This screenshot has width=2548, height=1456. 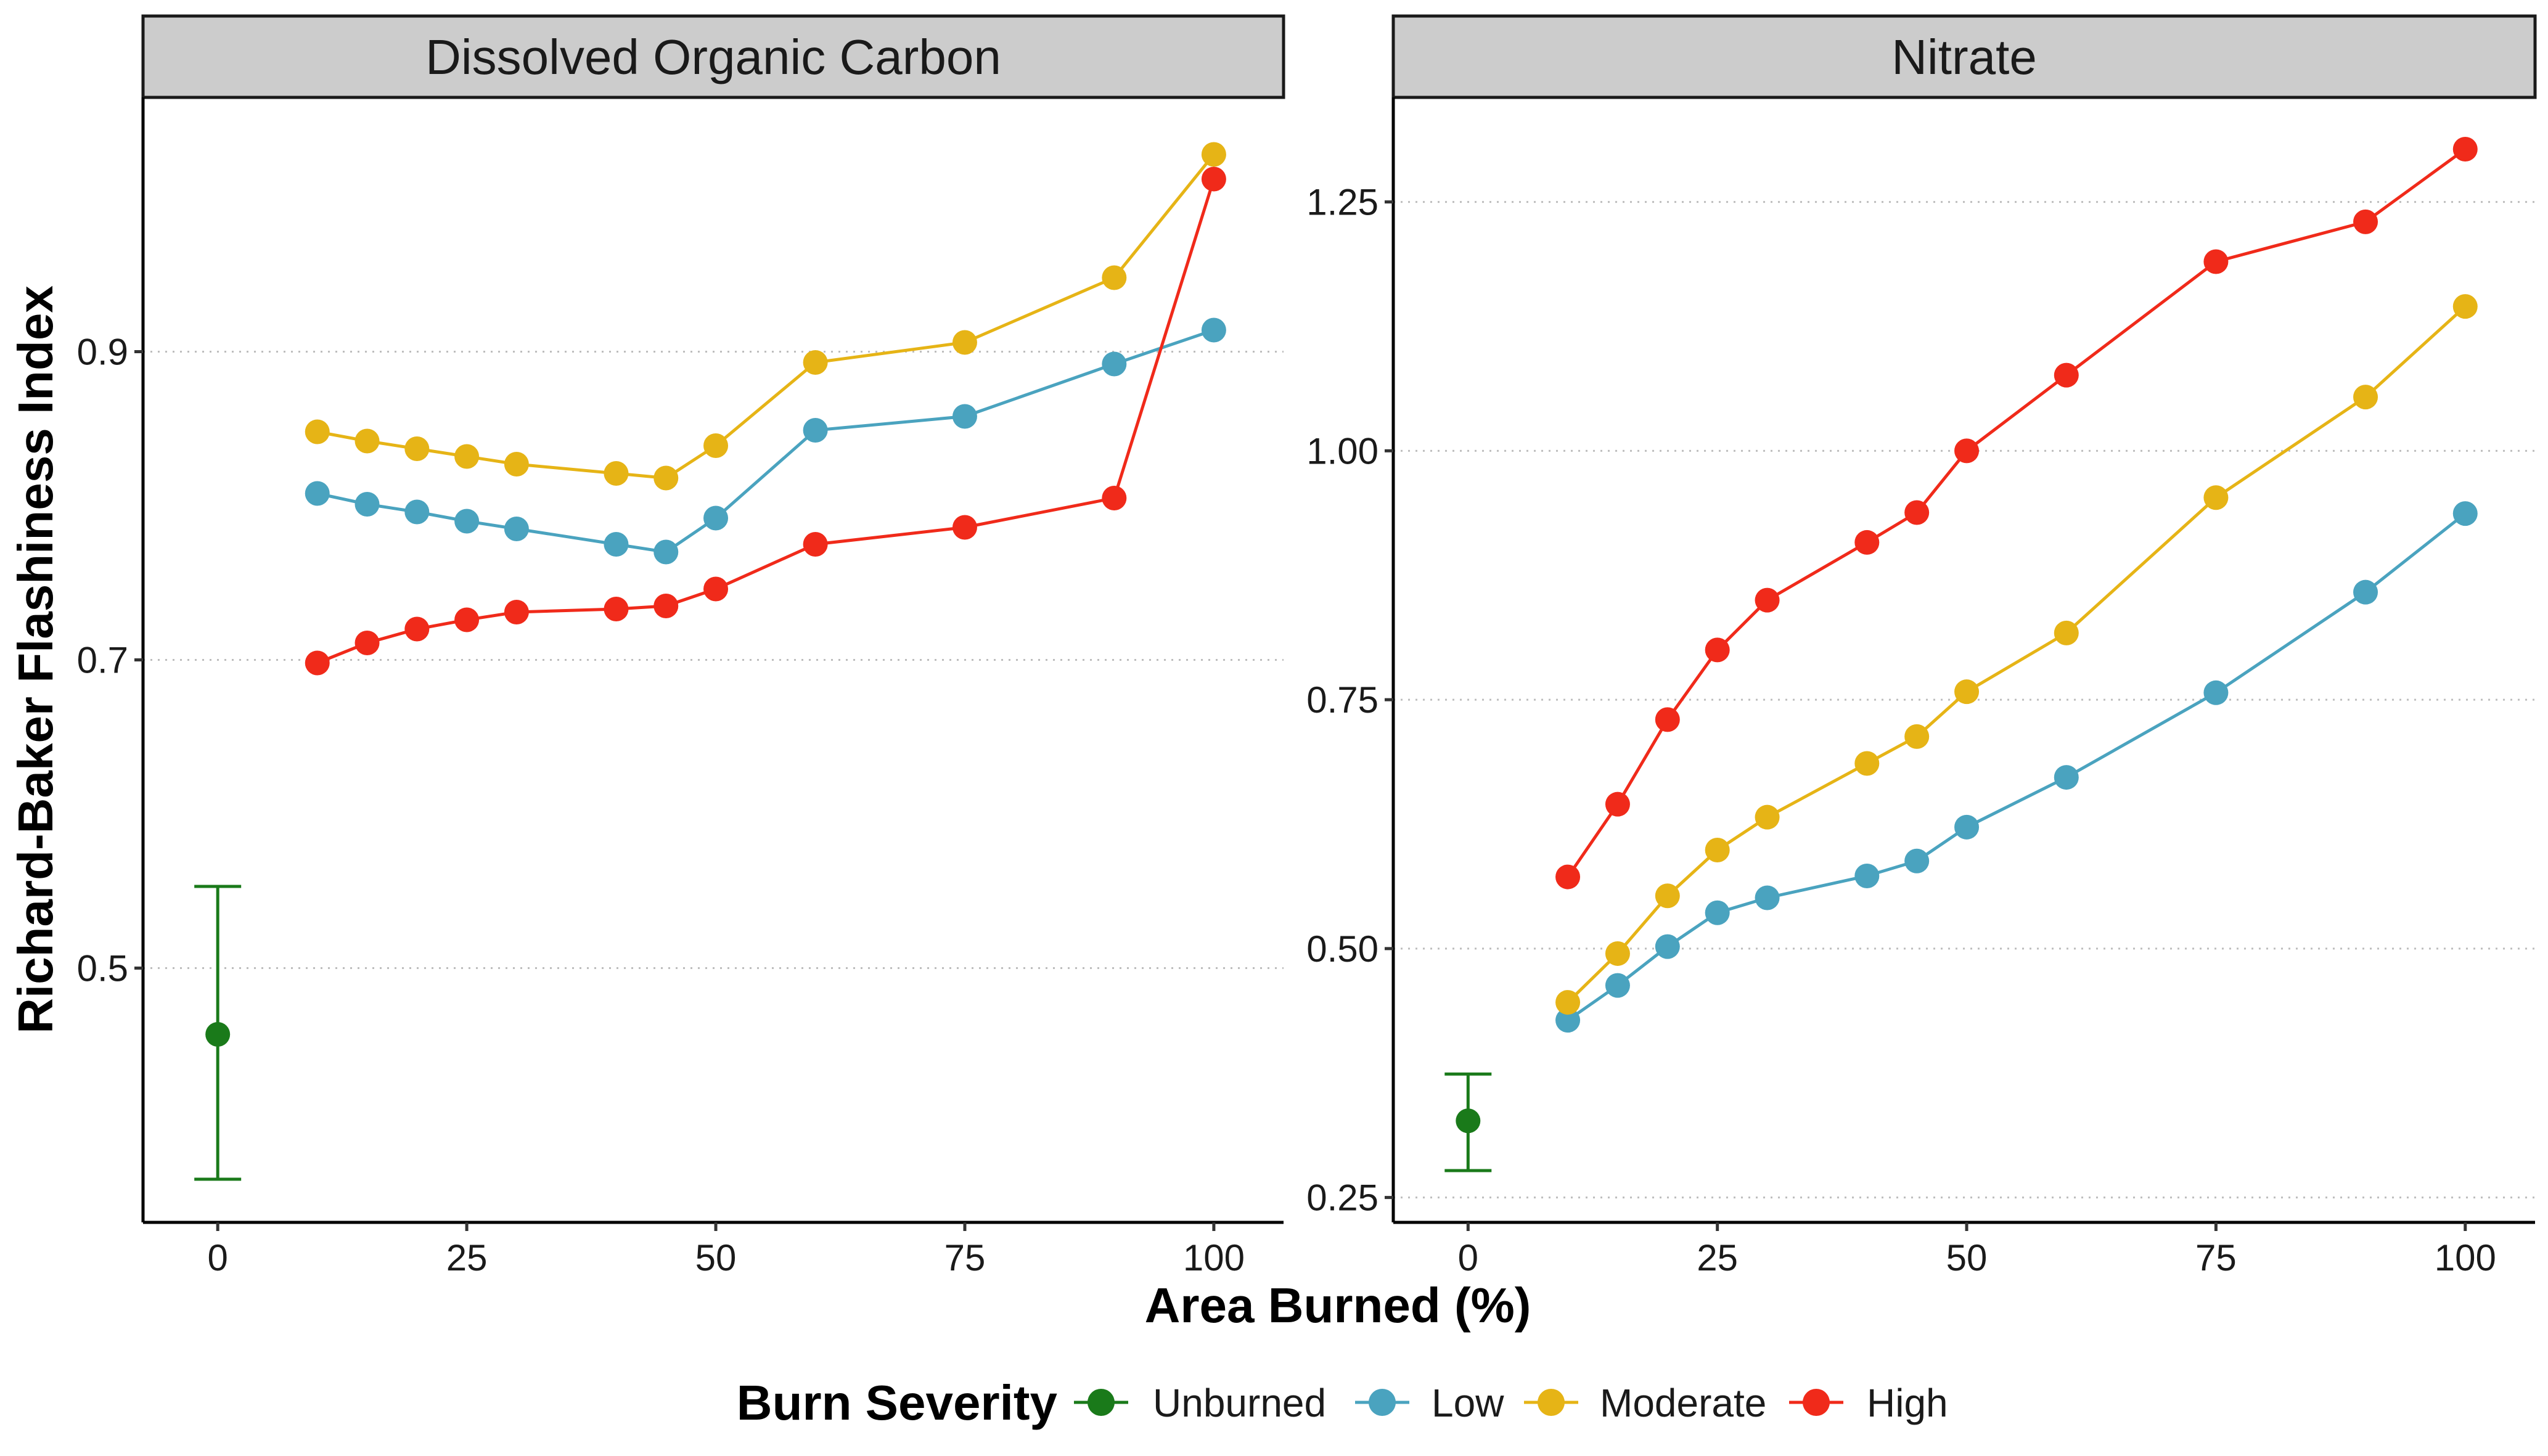 What do you see at coordinates (103, 969) in the screenshot?
I see `y-tick-label: 0.5` at bounding box center [103, 969].